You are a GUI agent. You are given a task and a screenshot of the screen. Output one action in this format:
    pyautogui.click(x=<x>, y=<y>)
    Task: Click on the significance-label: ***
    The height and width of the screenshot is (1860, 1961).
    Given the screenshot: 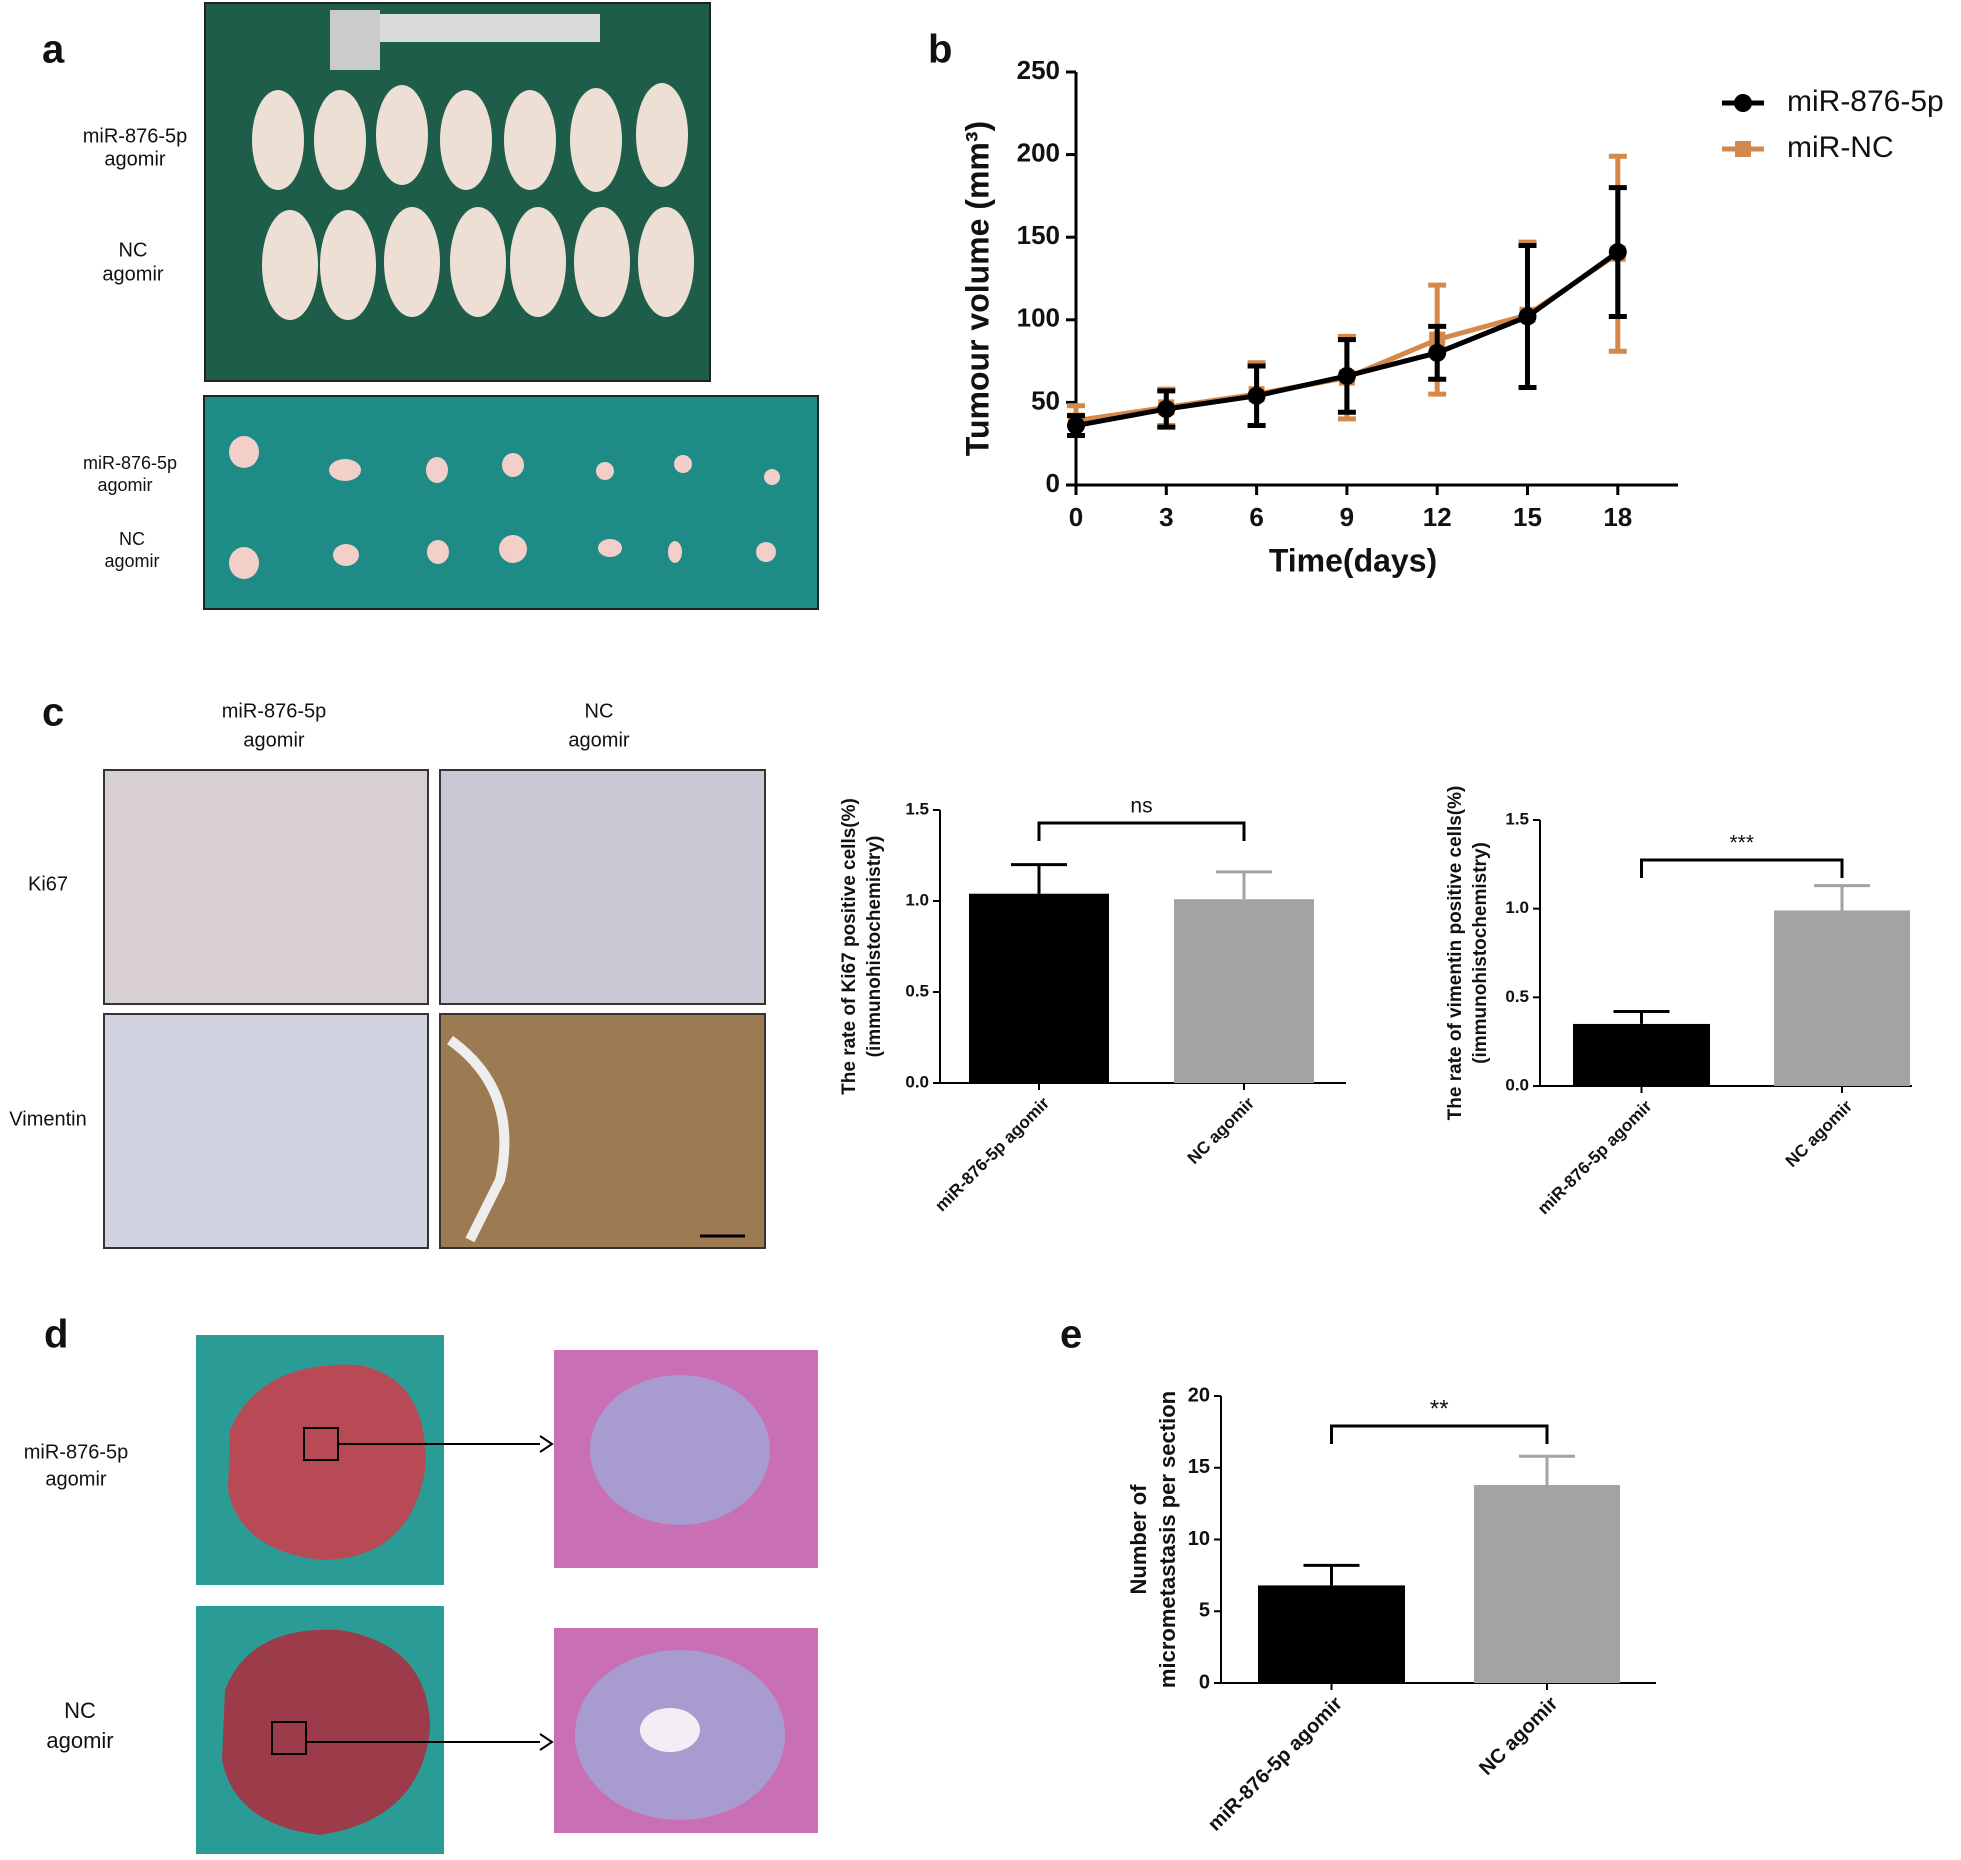 What is the action you would take?
    pyautogui.click(x=1741, y=843)
    